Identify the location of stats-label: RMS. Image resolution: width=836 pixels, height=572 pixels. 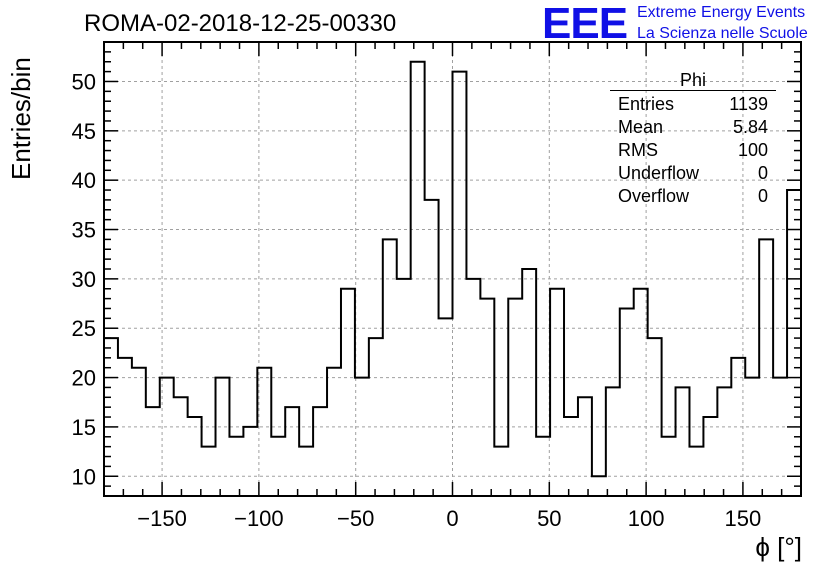
(638, 150).